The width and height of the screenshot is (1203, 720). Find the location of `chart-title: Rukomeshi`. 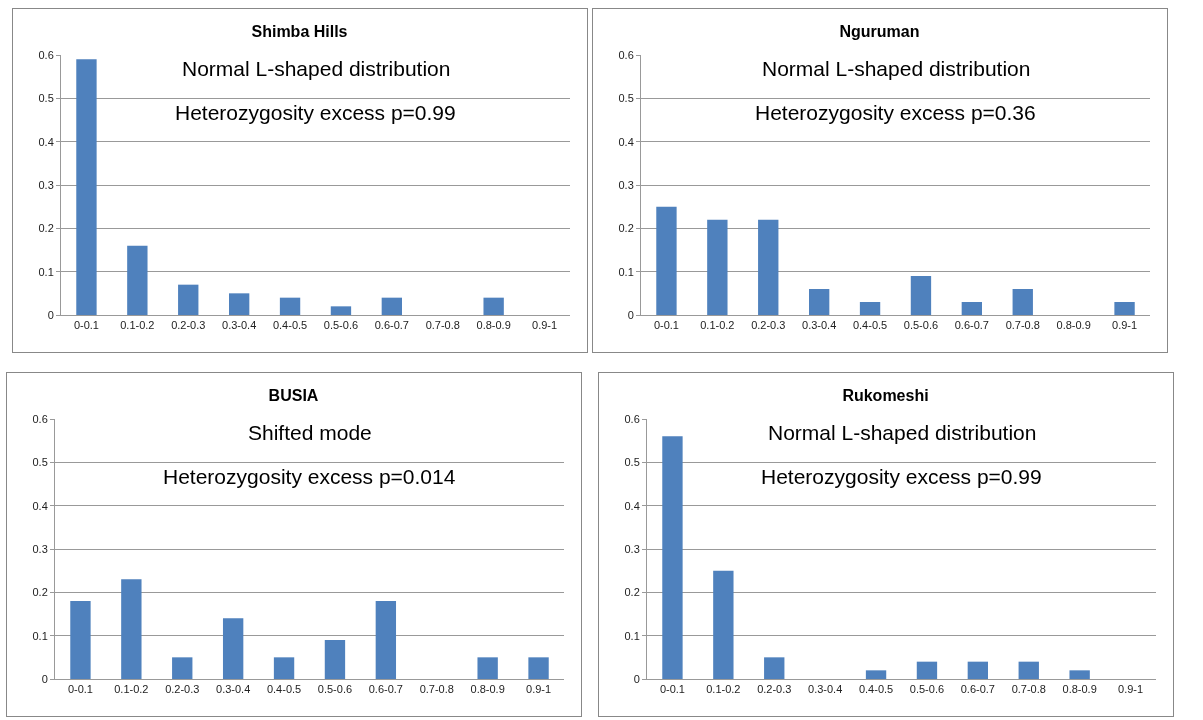

chart-title: Rukomeshi is located at coordinates (885, 396).